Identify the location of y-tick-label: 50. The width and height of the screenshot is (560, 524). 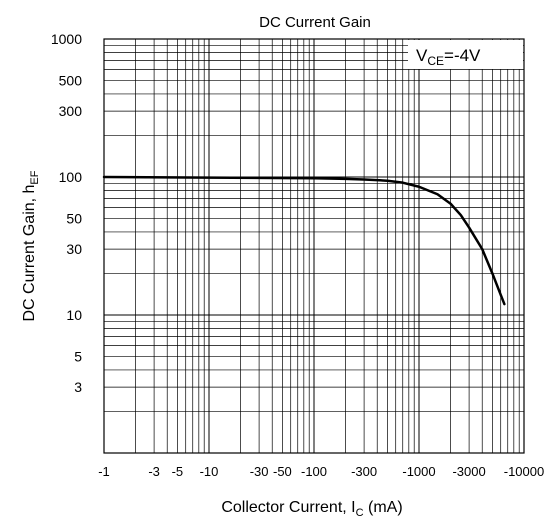
(74, 219).